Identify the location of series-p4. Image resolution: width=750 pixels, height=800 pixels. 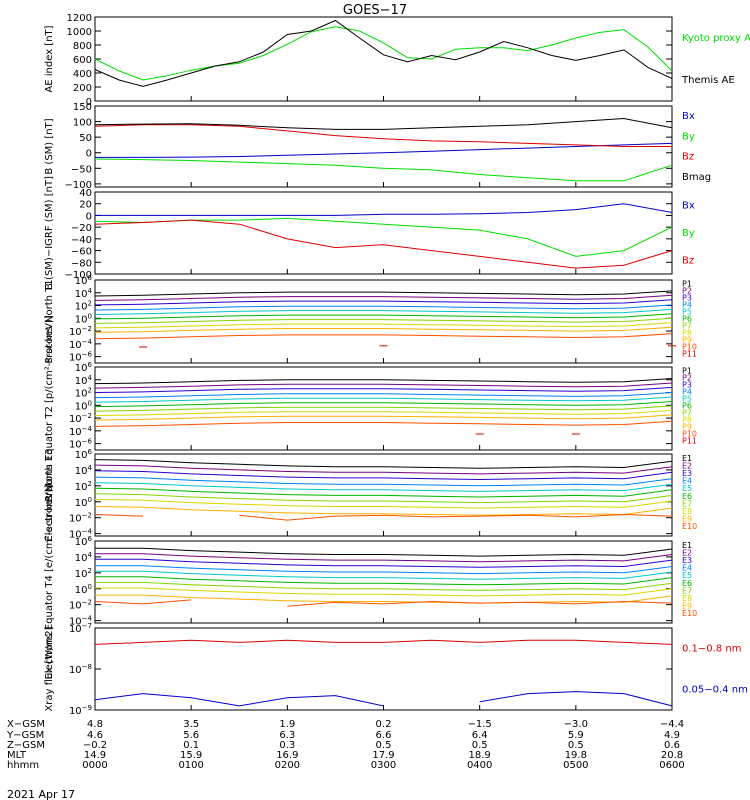
(383, 395).